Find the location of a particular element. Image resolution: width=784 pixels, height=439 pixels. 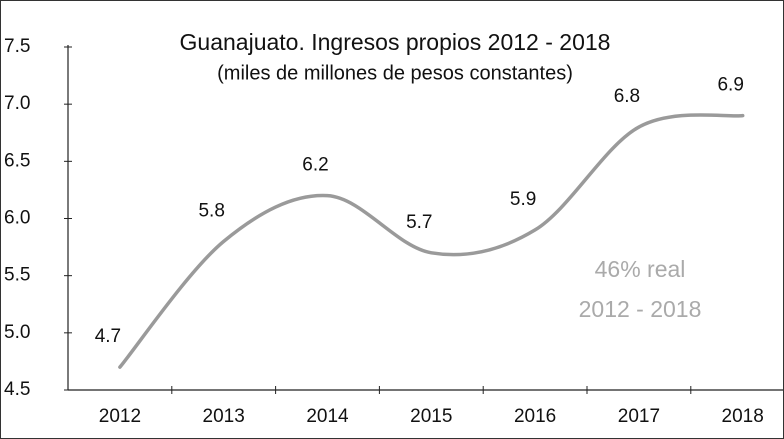

x-tick-label: 2016 is located at coordinates (535, 416).